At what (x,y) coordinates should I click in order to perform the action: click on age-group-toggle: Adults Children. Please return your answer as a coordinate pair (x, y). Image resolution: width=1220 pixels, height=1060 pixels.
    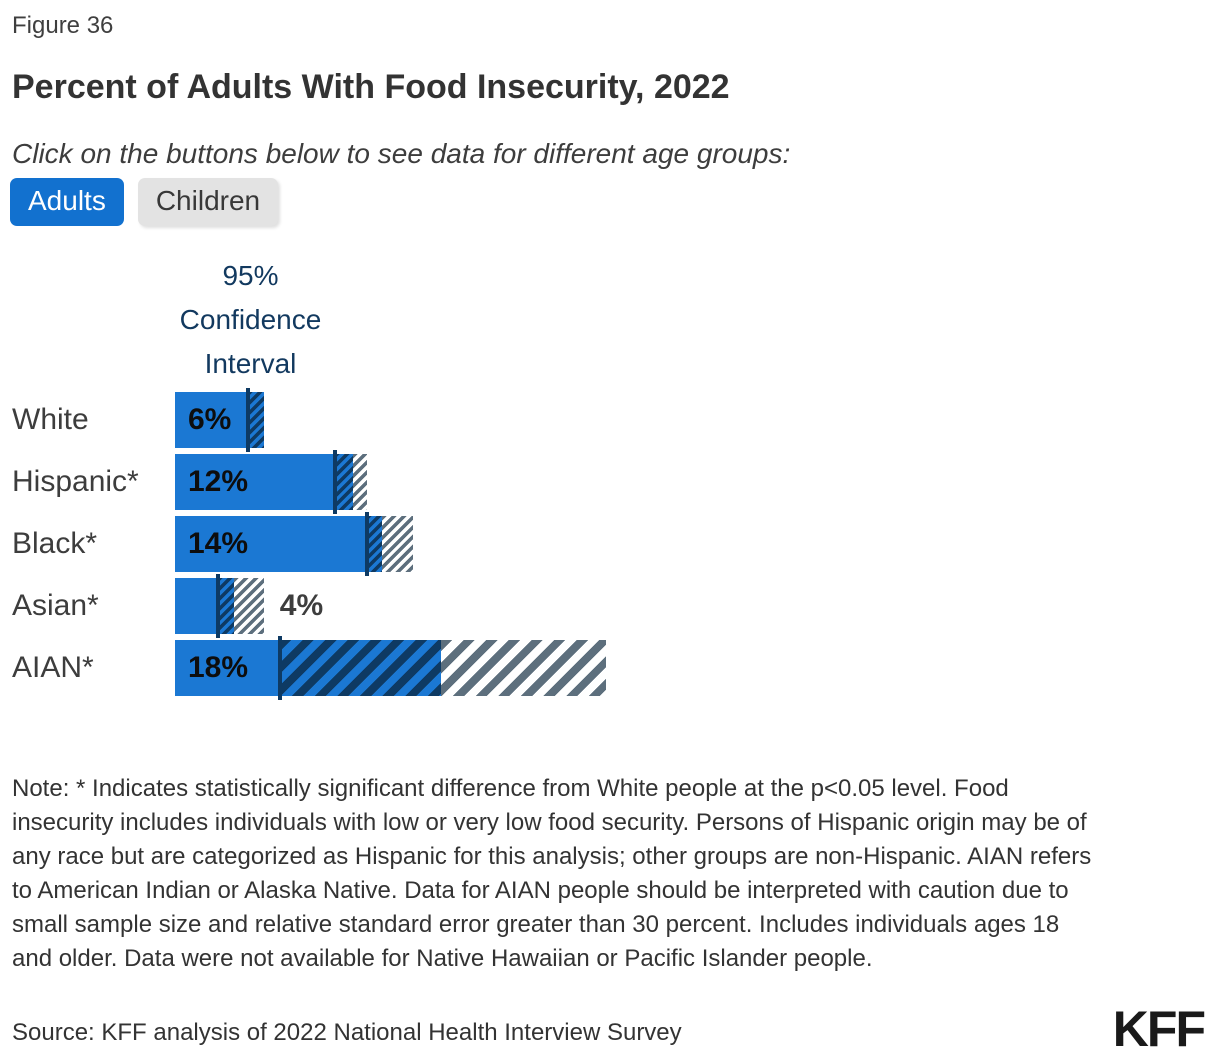
    Looking at the image, I should click on (144, 202).